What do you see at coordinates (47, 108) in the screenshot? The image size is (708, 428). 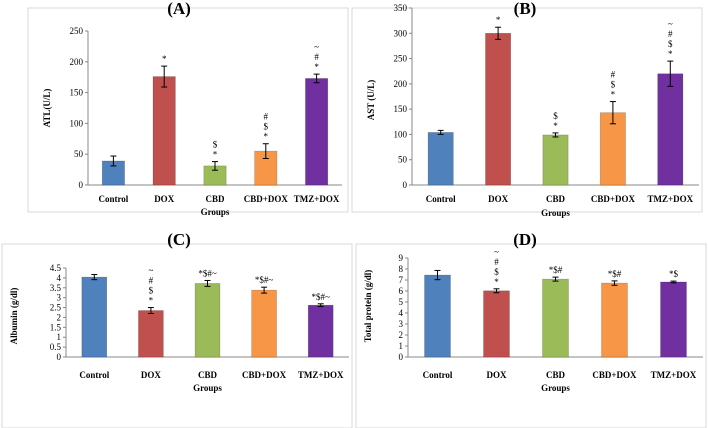 I see `y-axis-label: ATL(U/L)` at bounding box center [47, 108].